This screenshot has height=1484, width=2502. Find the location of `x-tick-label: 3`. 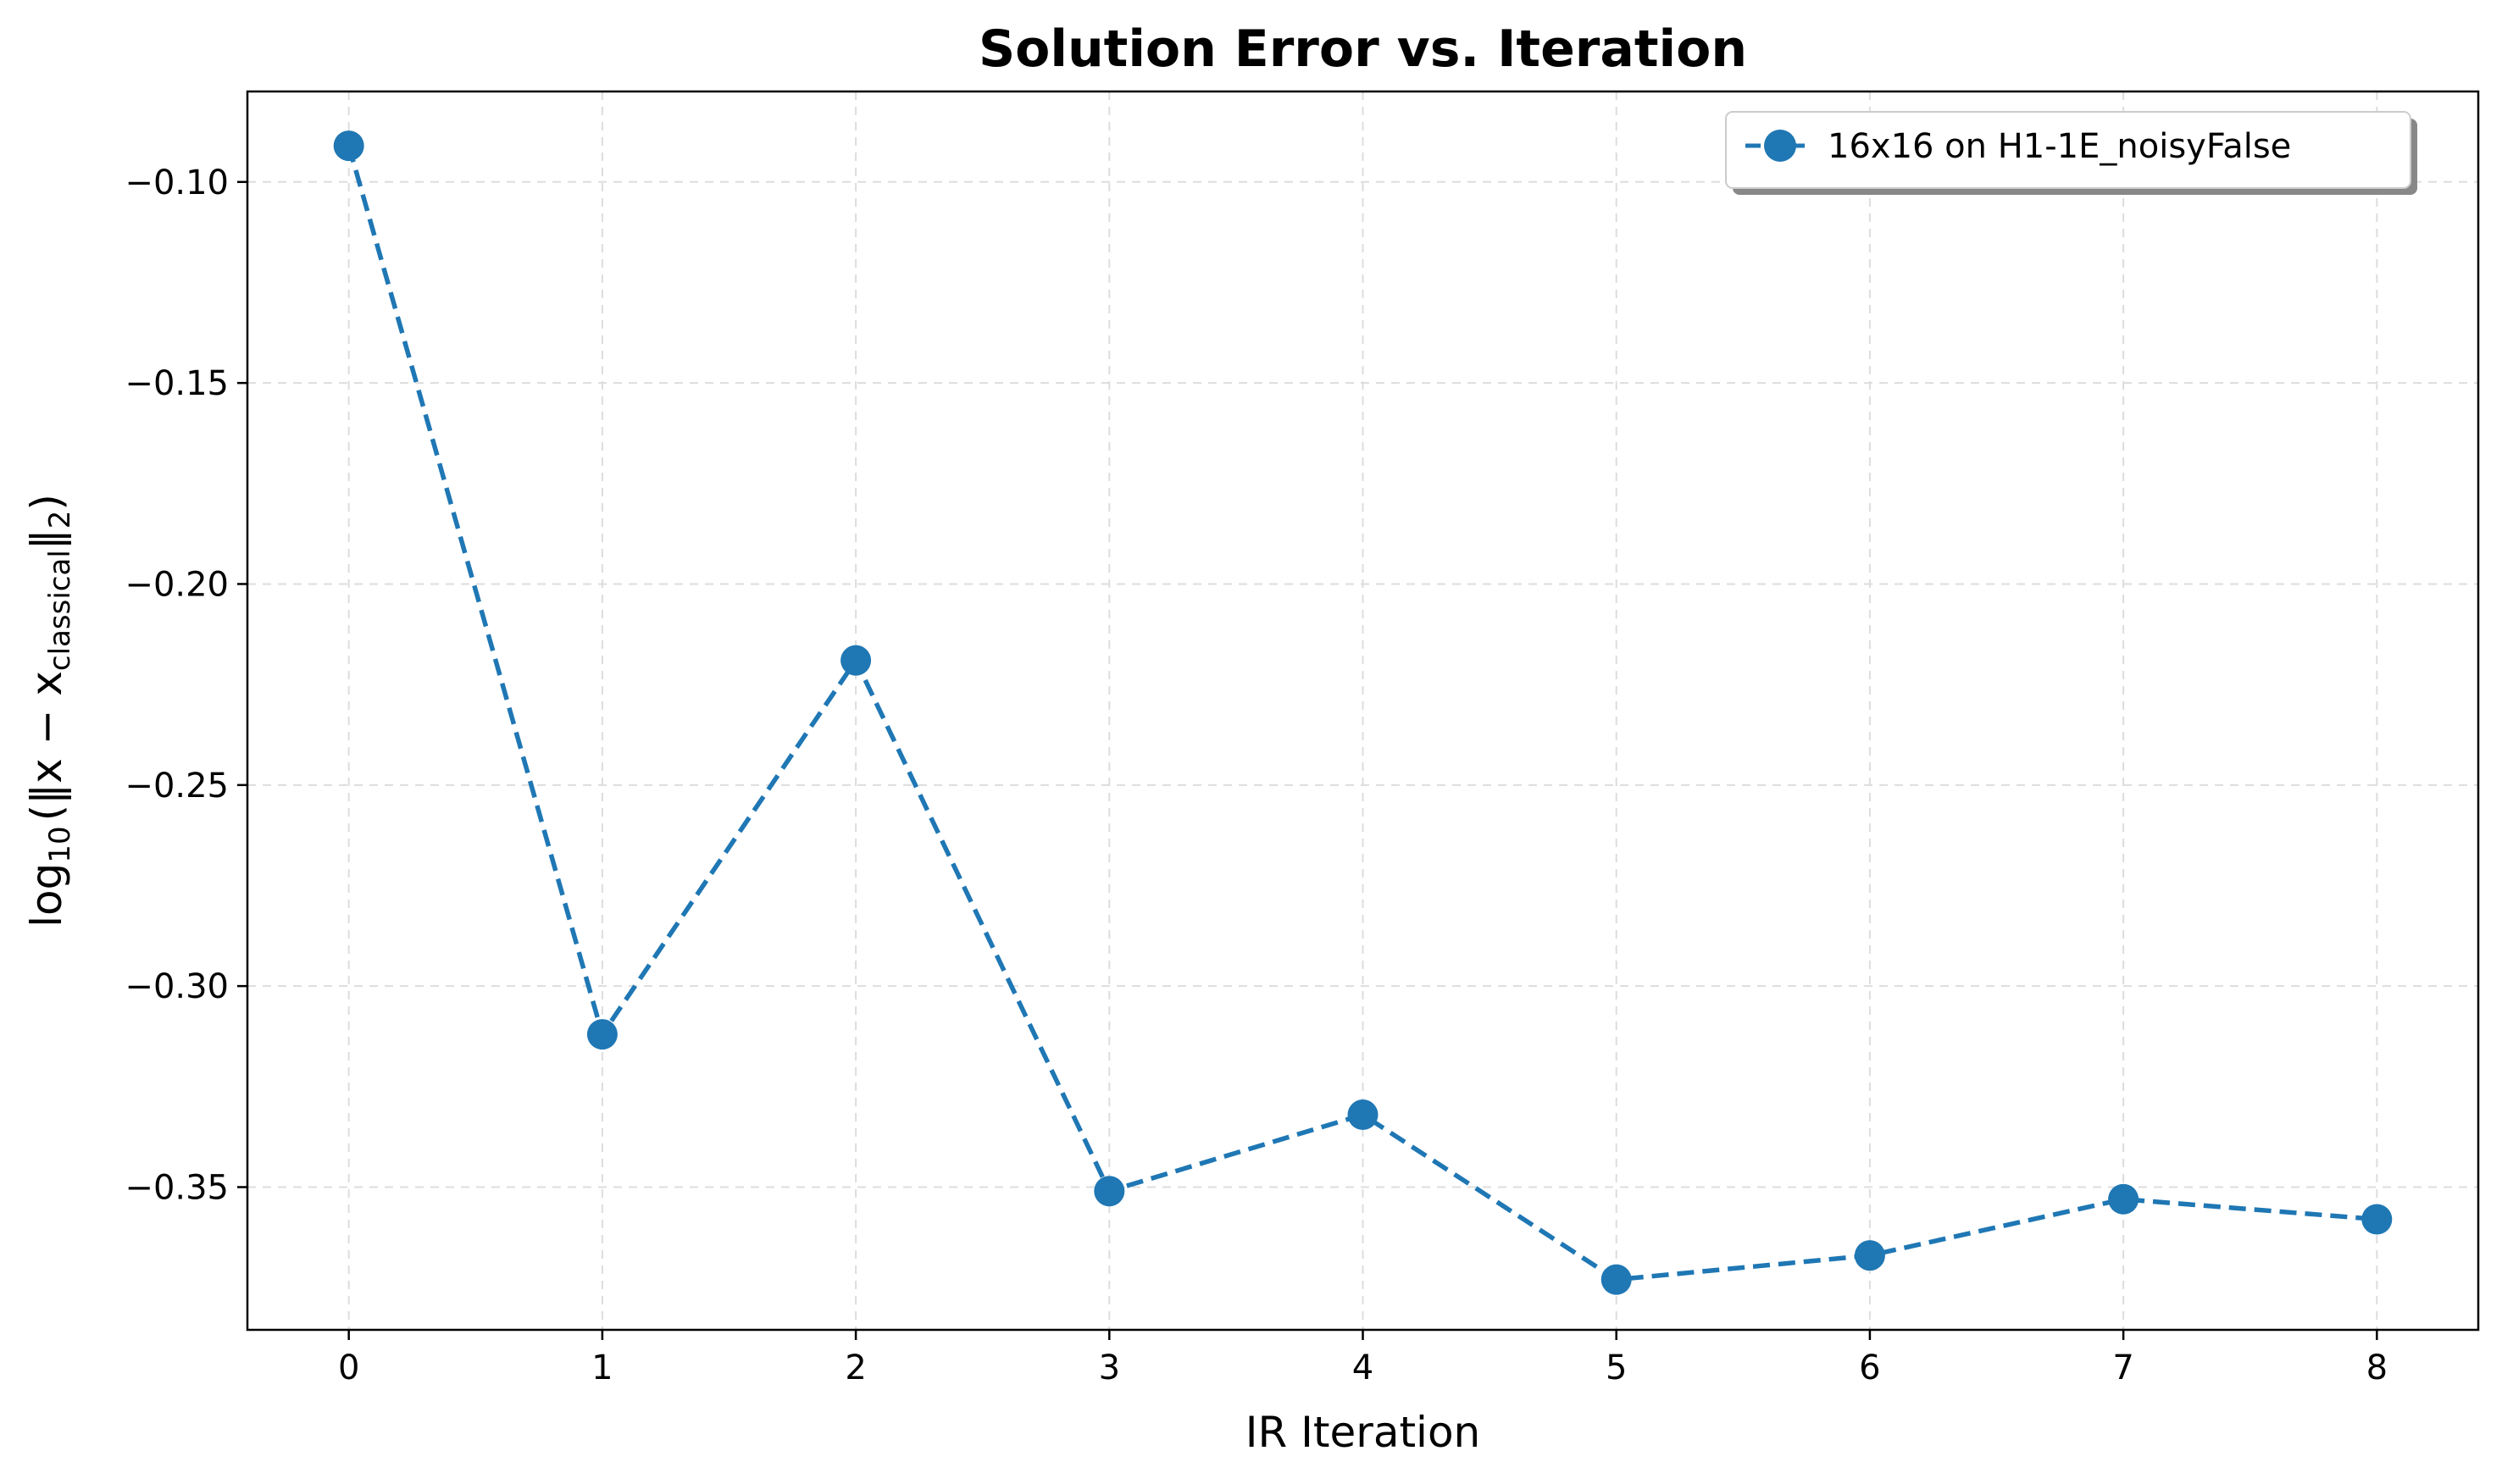

x-tick-label: 3 is located at coordinates (1109, 1367).